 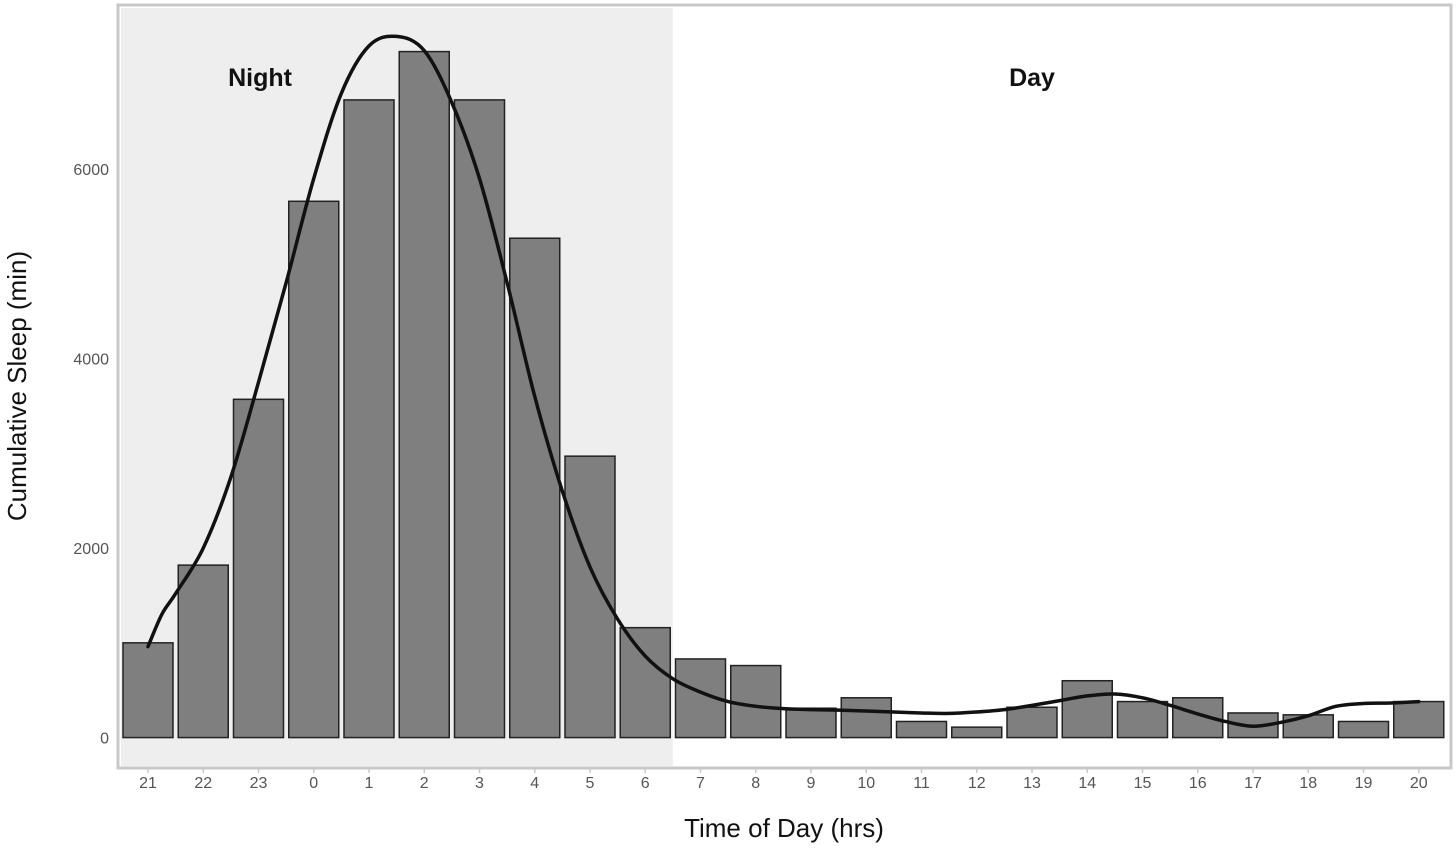 What do you see at coordinates (534, 783) in the screenshot?
I see `x-tick-label-4: 4` at bounding box center [534, 783].